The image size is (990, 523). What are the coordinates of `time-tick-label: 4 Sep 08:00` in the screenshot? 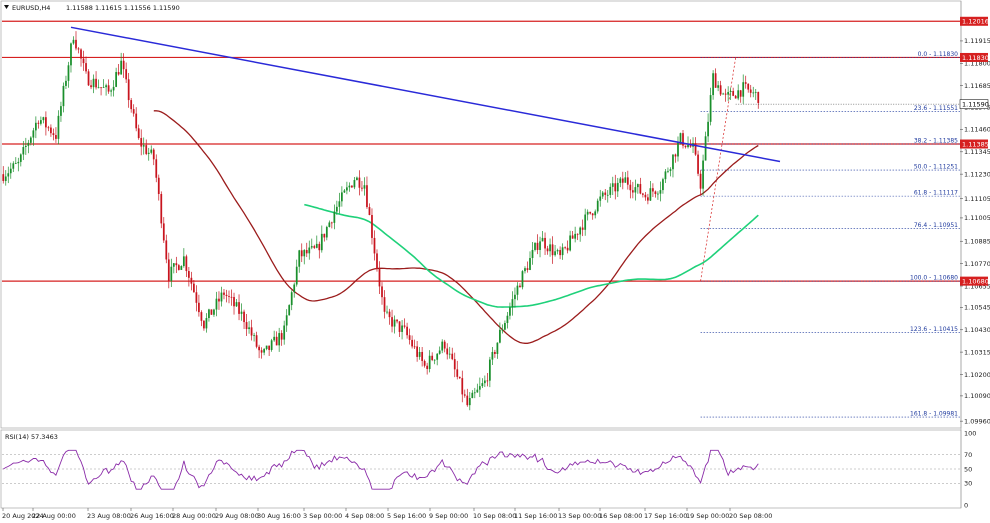 It's located at (364, 516).